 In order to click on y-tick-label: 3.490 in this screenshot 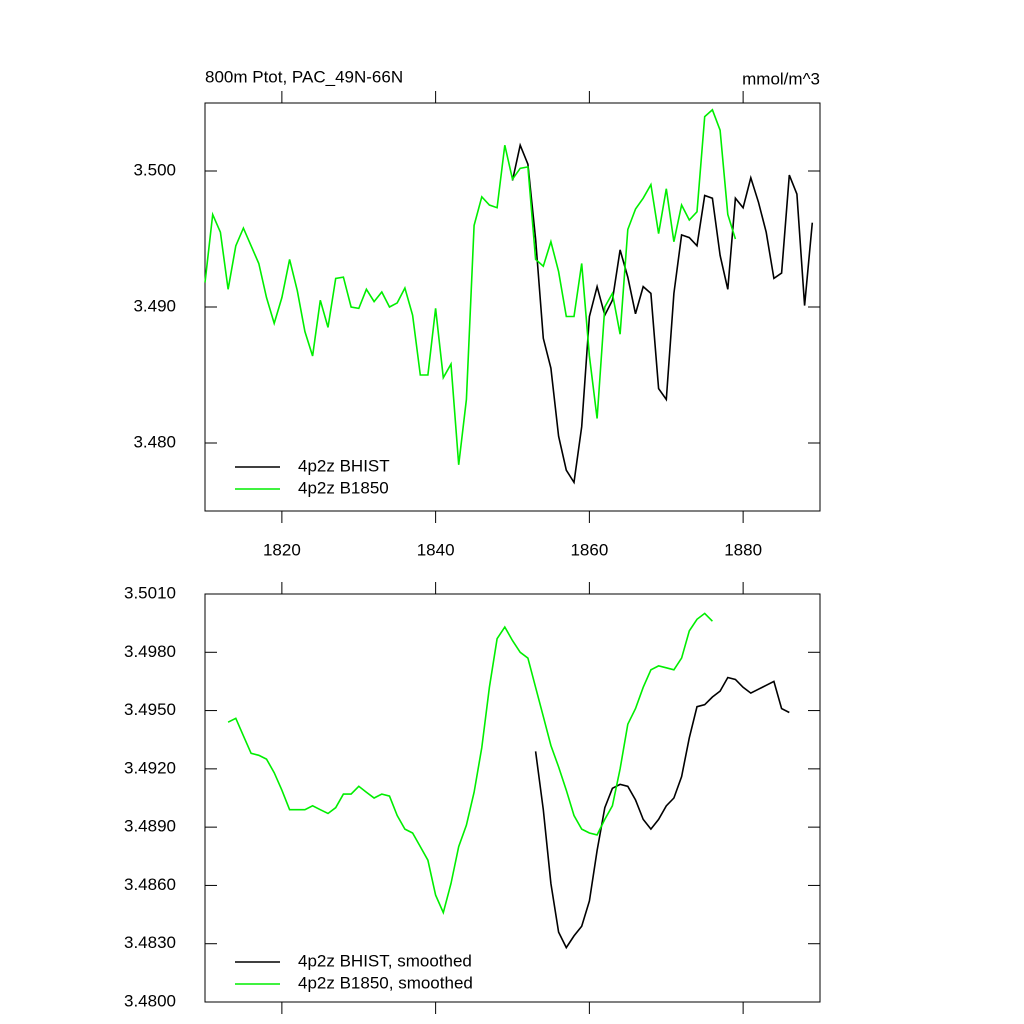, I will do `click(154, 305)`.